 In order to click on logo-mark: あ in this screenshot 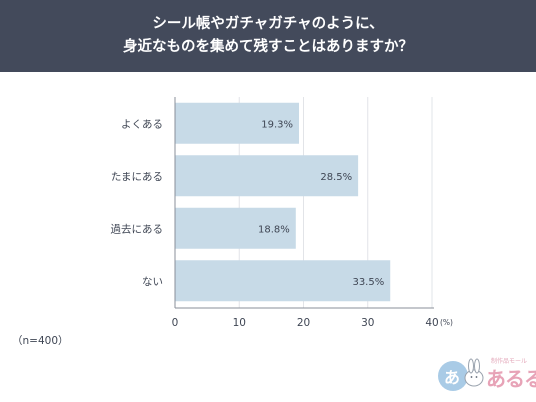, I will do `click(461, 374)`.